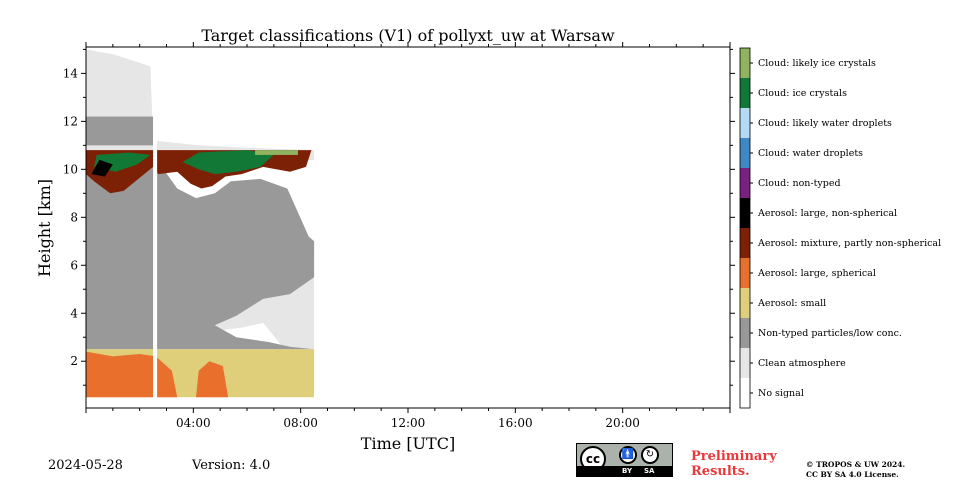 The width and height of the screenshot is (960, 480). What do you see at coordinates (276, 152) in the screenshot?
I see `likely-ice-crystals-edge` at bounding box center [276, 152].